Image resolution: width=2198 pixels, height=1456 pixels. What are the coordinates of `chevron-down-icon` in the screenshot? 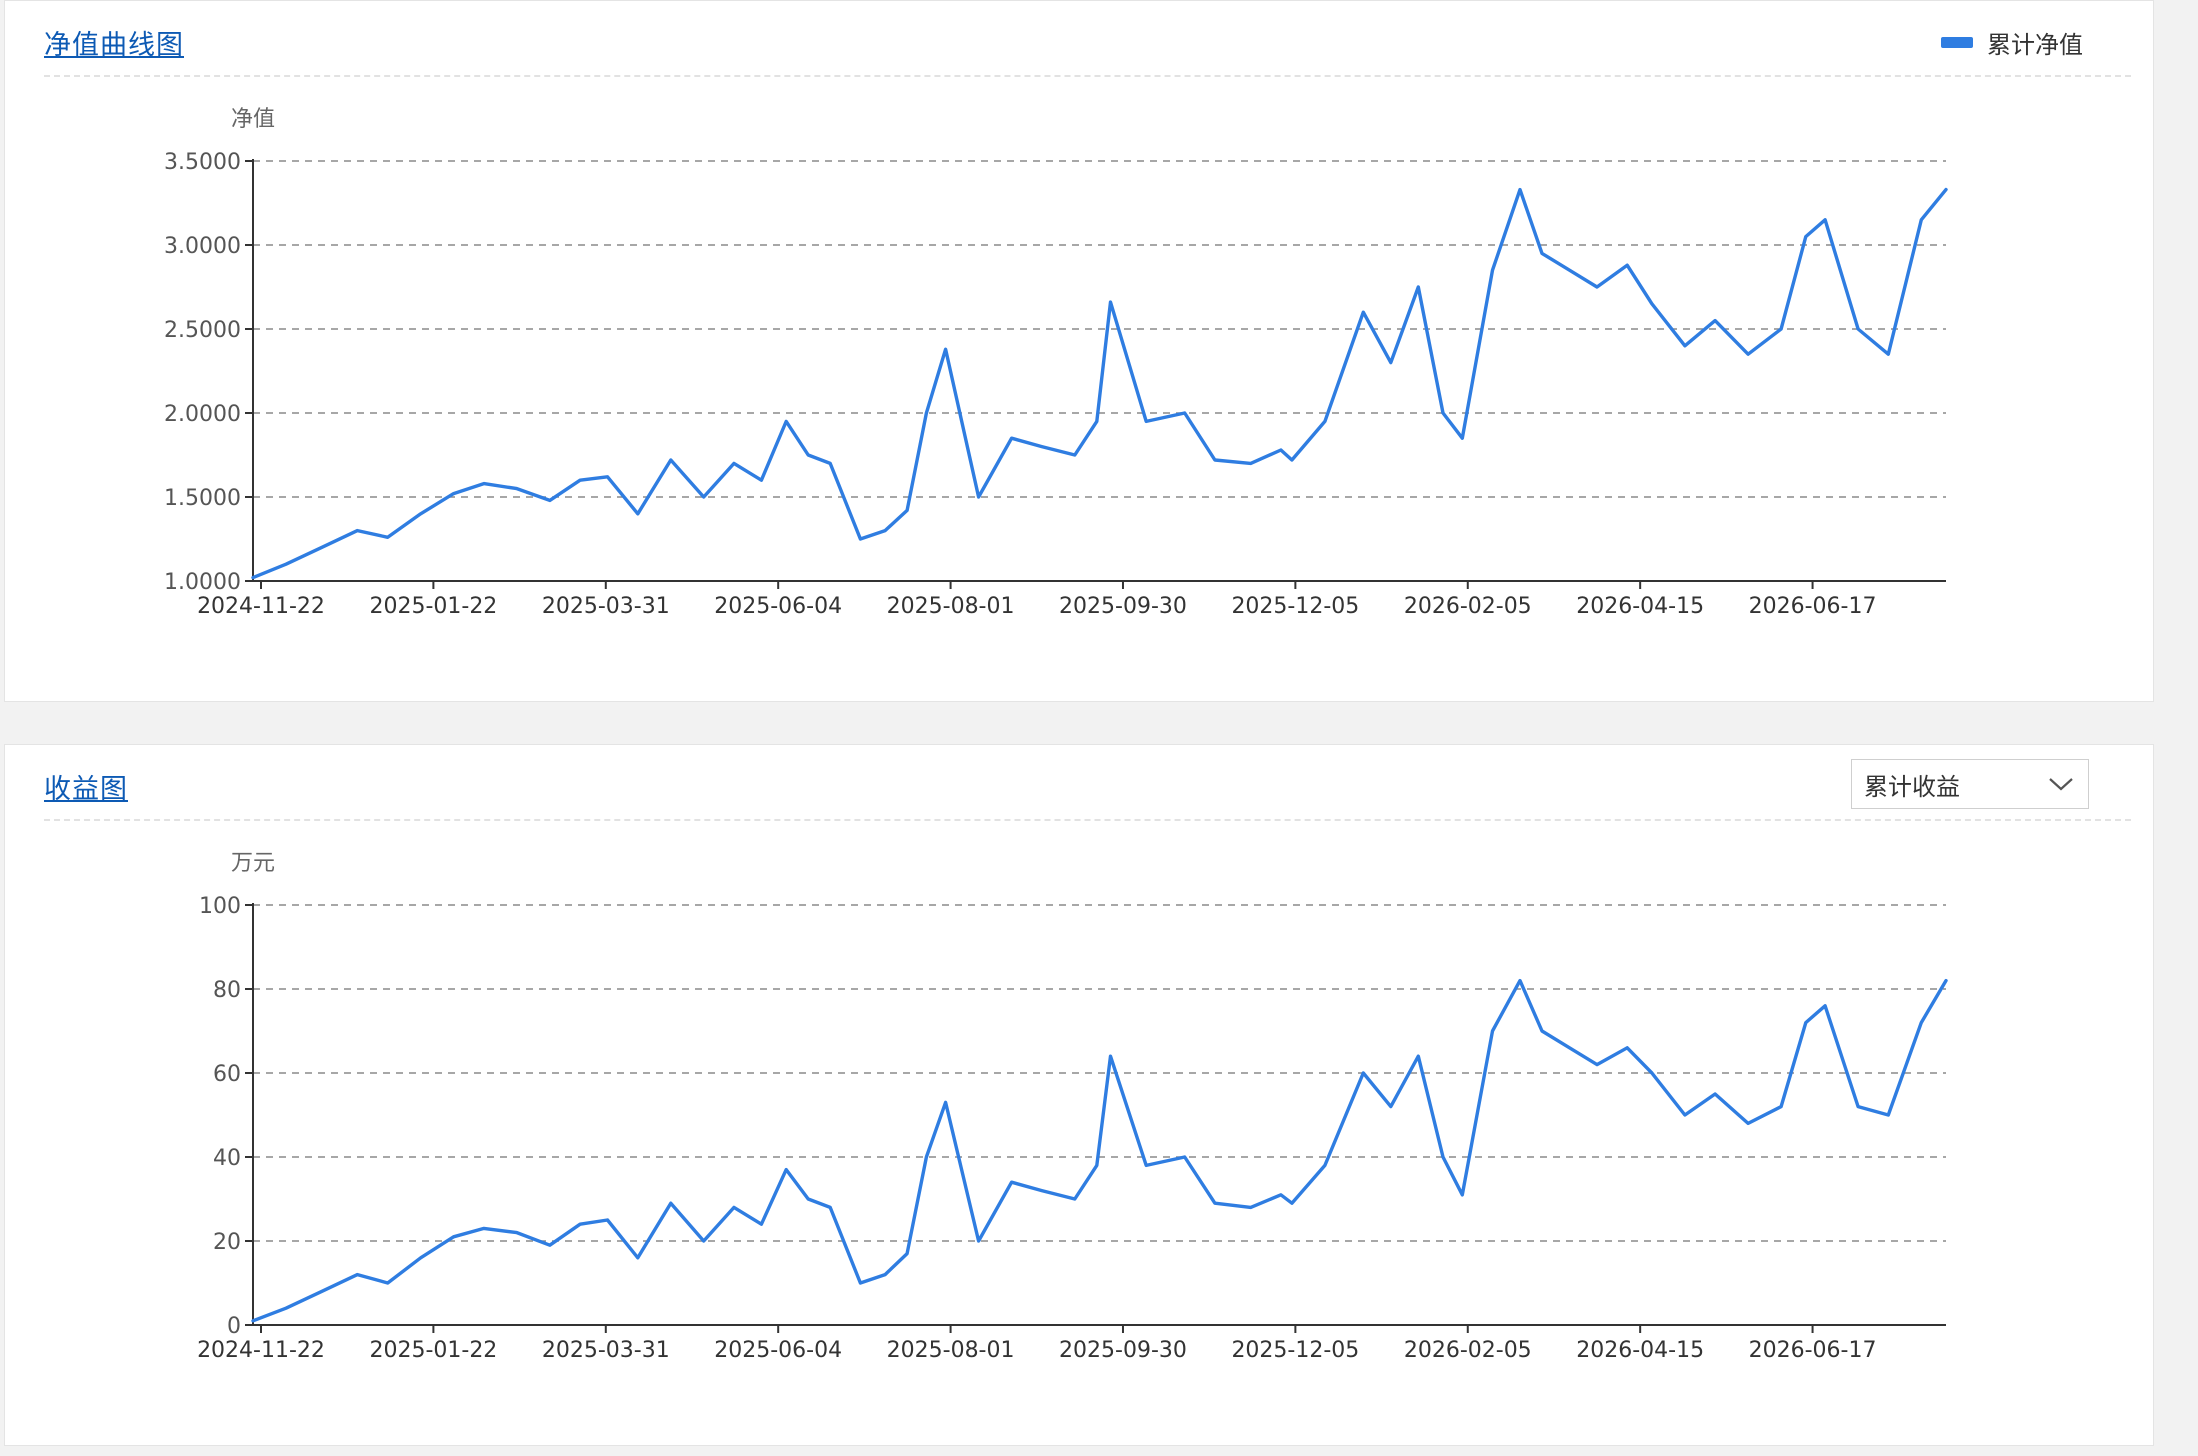 It's located at (2061, 784).